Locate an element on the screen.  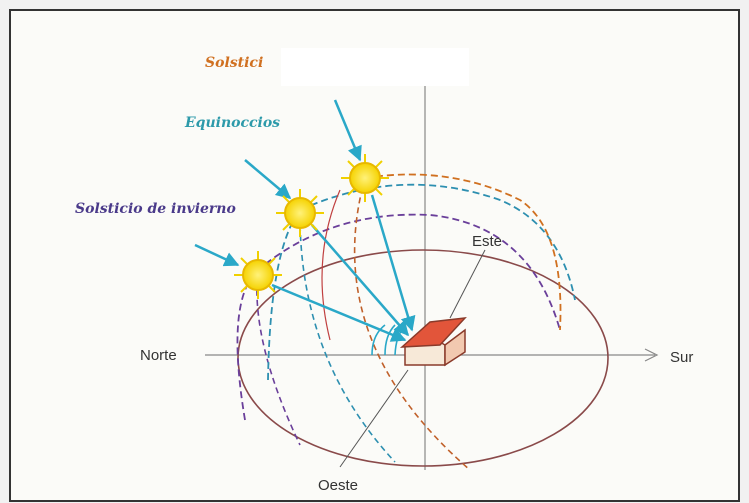
west-label: Oeste is located at coordinates (338, 485).